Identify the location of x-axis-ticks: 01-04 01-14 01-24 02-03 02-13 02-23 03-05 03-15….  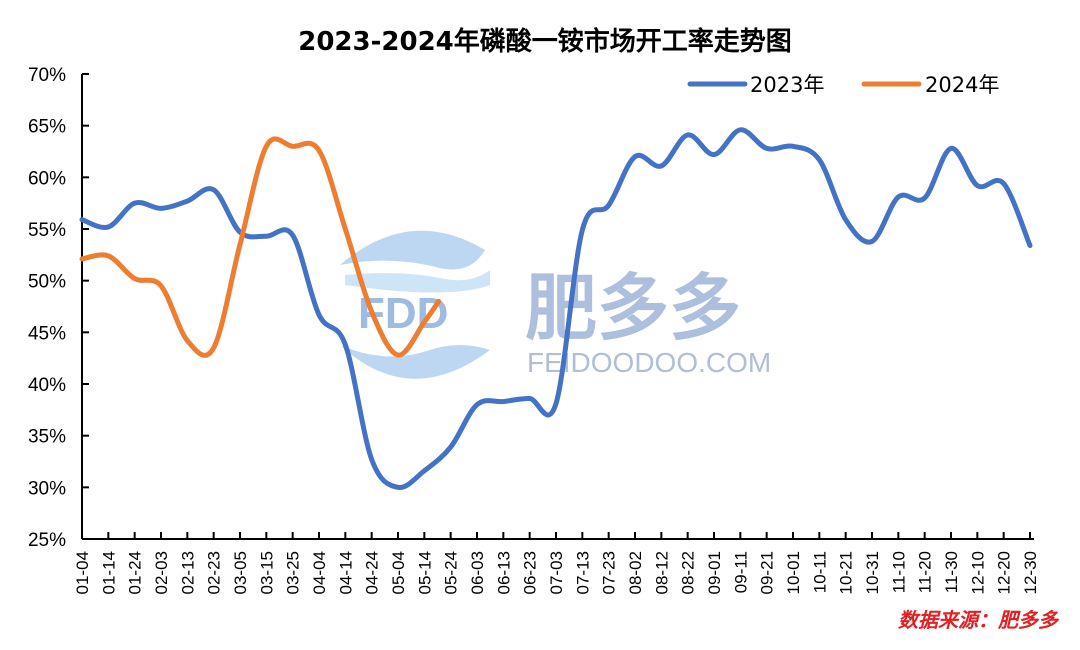
(556, 563).